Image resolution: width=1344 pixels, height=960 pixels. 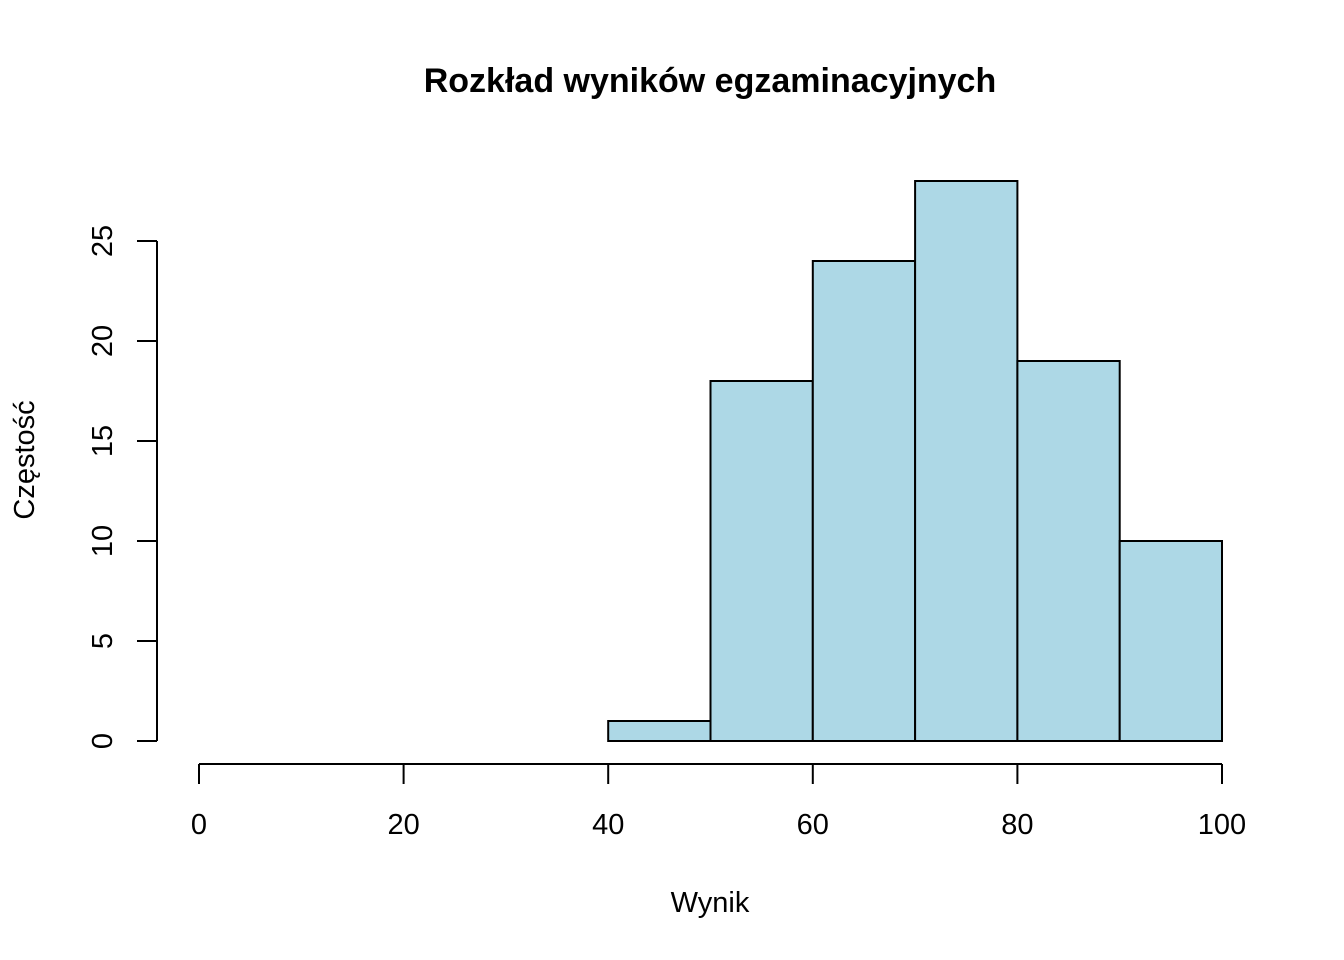 What do you see at coordinates (199, 825) in the screenshot?
I see `x-tick-label: 0` at bounding box center [199, 825].